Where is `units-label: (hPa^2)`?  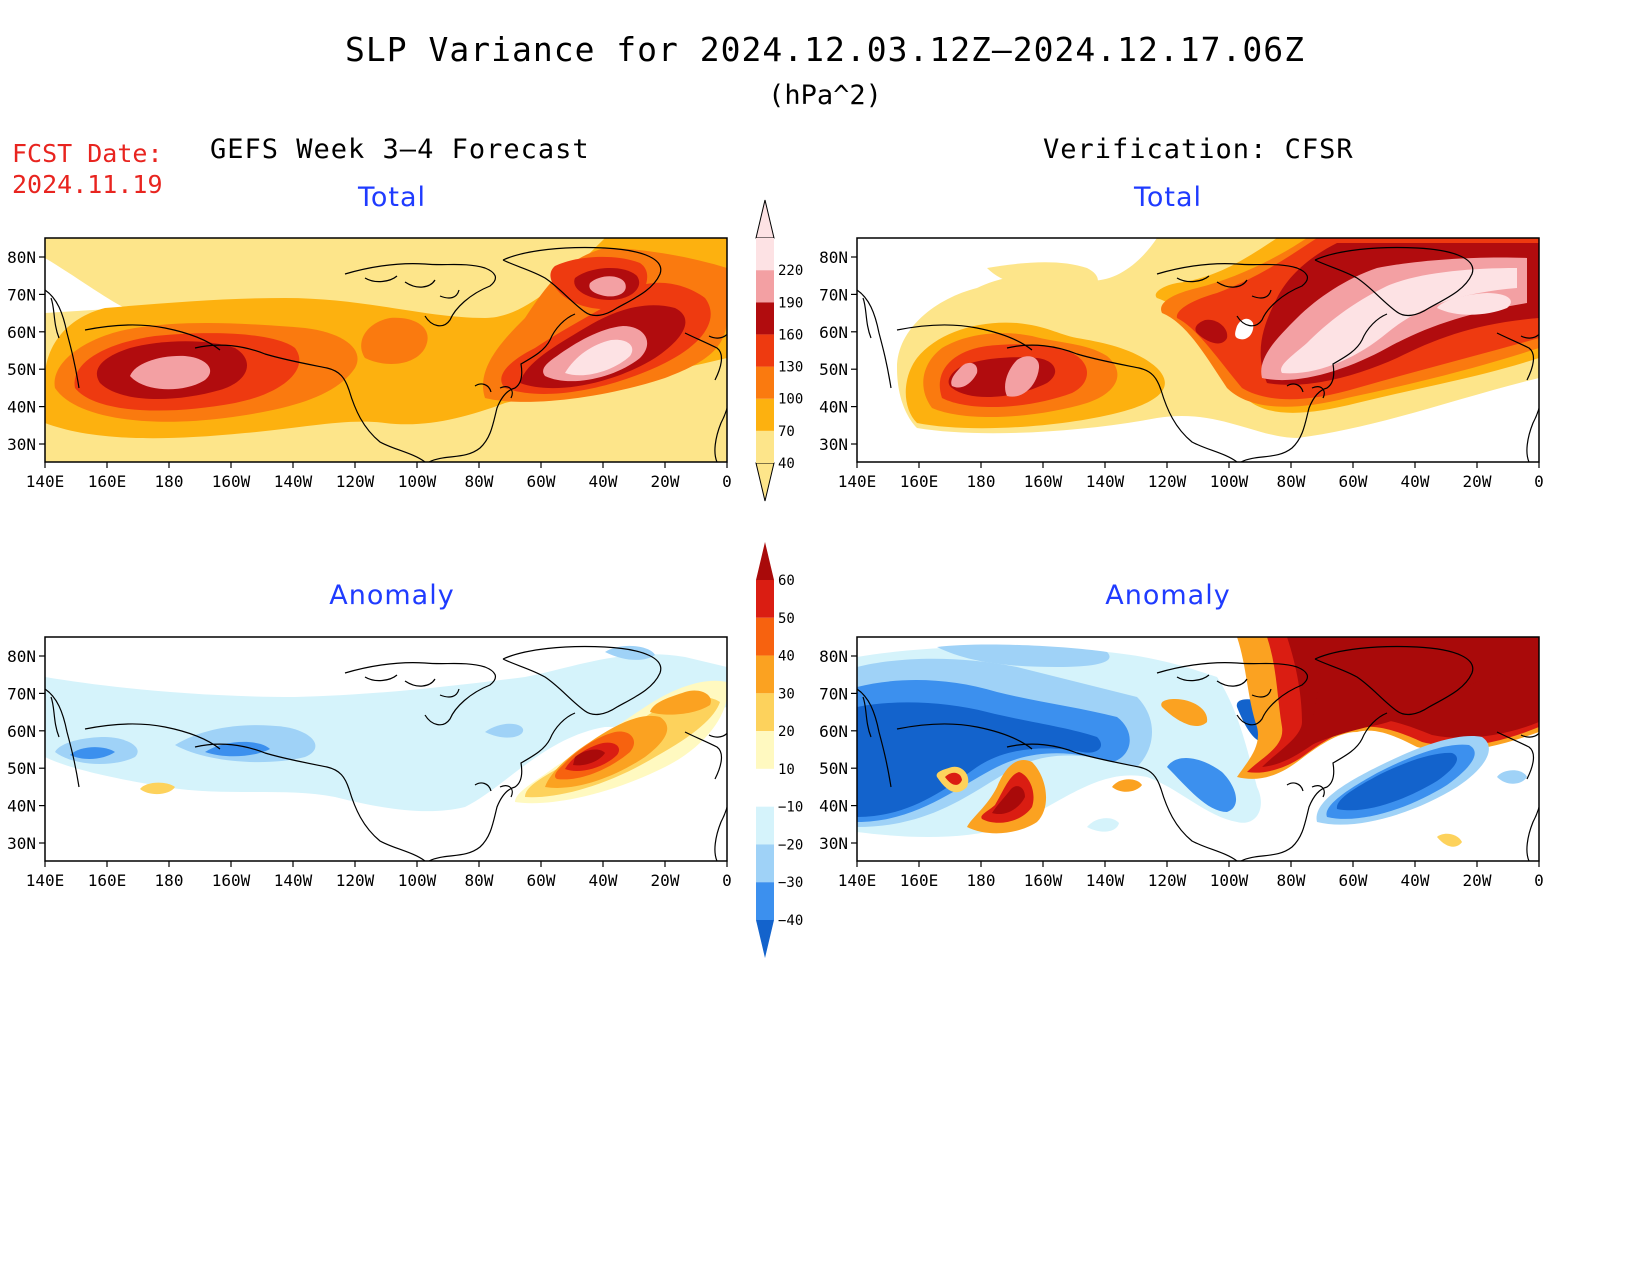 units-label: (hPa^2) is located at coordinates (825, 95).